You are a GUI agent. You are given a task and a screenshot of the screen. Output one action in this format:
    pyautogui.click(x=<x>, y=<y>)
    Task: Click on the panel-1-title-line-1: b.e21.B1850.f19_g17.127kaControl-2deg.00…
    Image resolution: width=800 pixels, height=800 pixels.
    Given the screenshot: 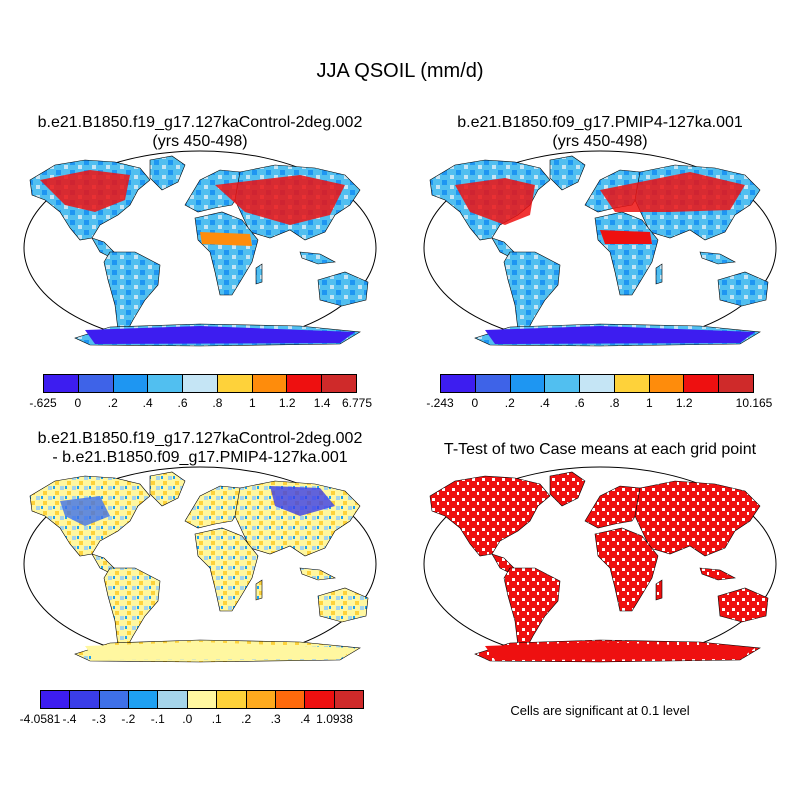 What is the action you would take?
    pyautogui.click(x=200, y=122)
    